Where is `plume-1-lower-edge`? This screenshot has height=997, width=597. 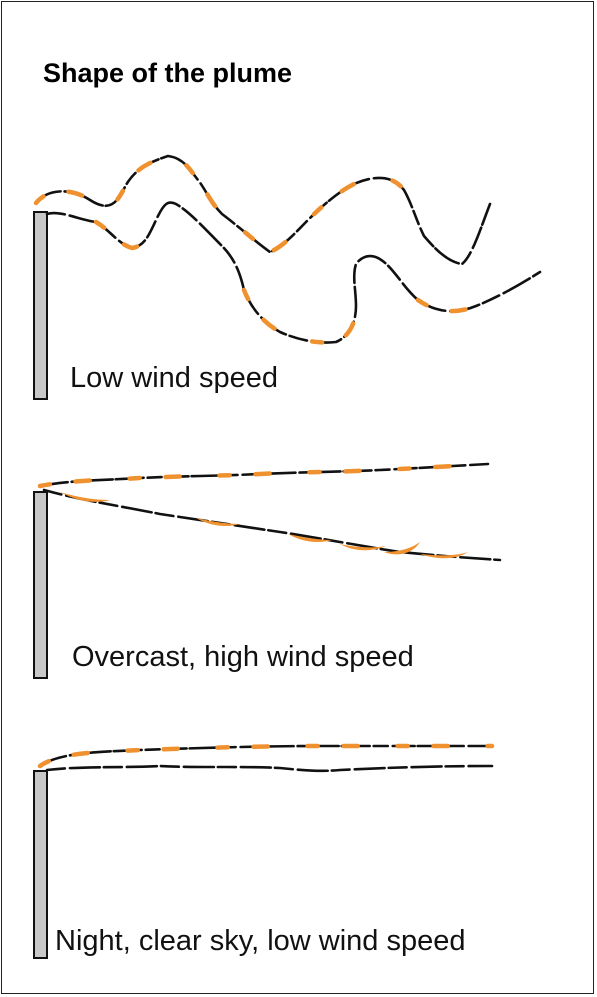 plume-1-lower-edge is located at coordinates (293, 272).